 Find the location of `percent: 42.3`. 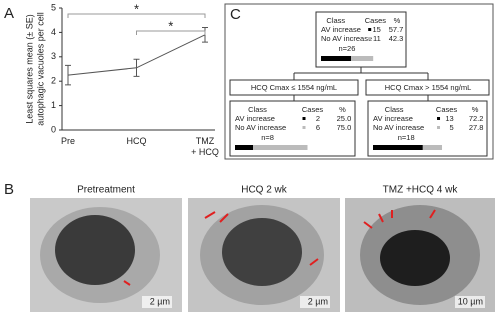

percent: 42.3 is located at coordinates (396, 38).